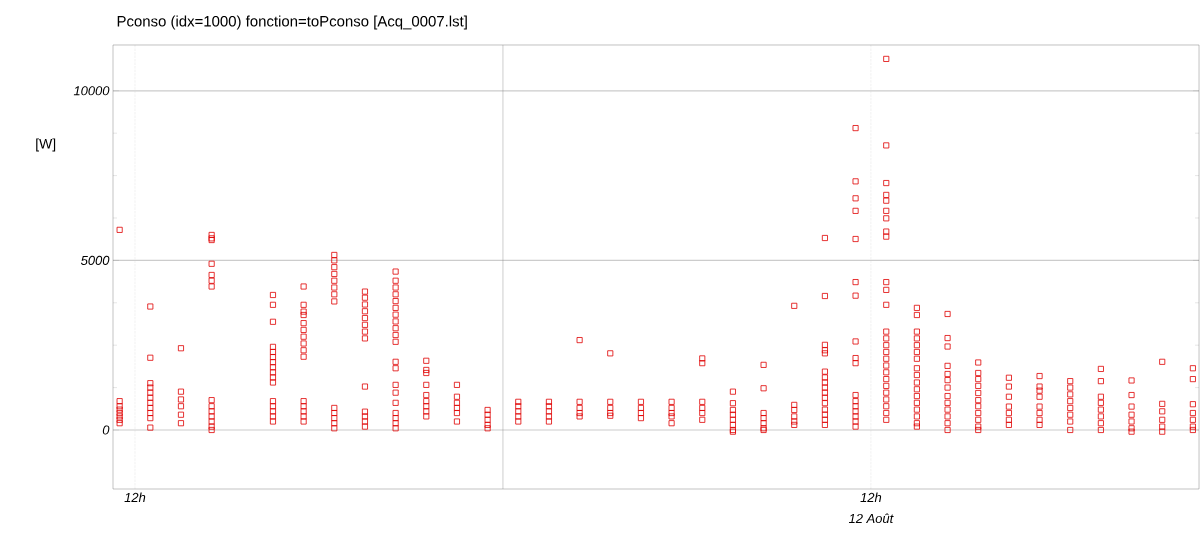  What do you see at coordinates (292, 22) in the screenshot?
I see `chart-title: Pconso (idx=1000) fonction=toPconso [Acq_0007.lst]` at bounding box center [292, 22].